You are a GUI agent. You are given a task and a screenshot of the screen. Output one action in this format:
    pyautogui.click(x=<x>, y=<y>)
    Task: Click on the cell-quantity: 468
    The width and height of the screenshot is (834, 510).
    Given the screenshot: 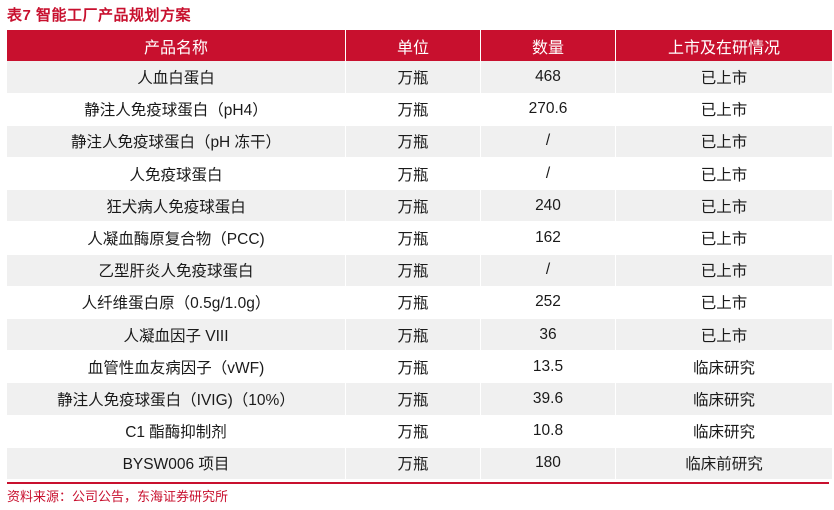 What is the action you would take?
    pyautogui.click(x=548, y=77)
    